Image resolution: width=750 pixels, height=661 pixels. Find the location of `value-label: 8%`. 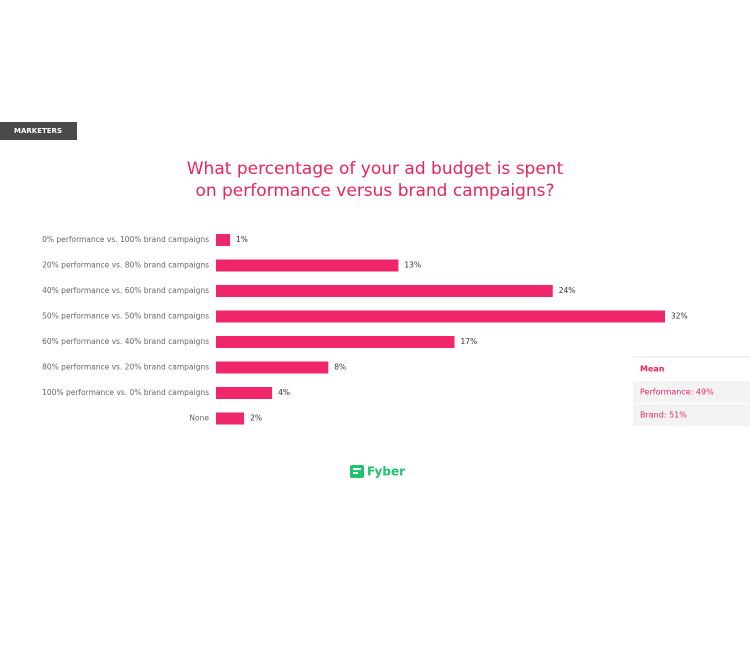

value-label: 8% is located at coordinates (340, 367).